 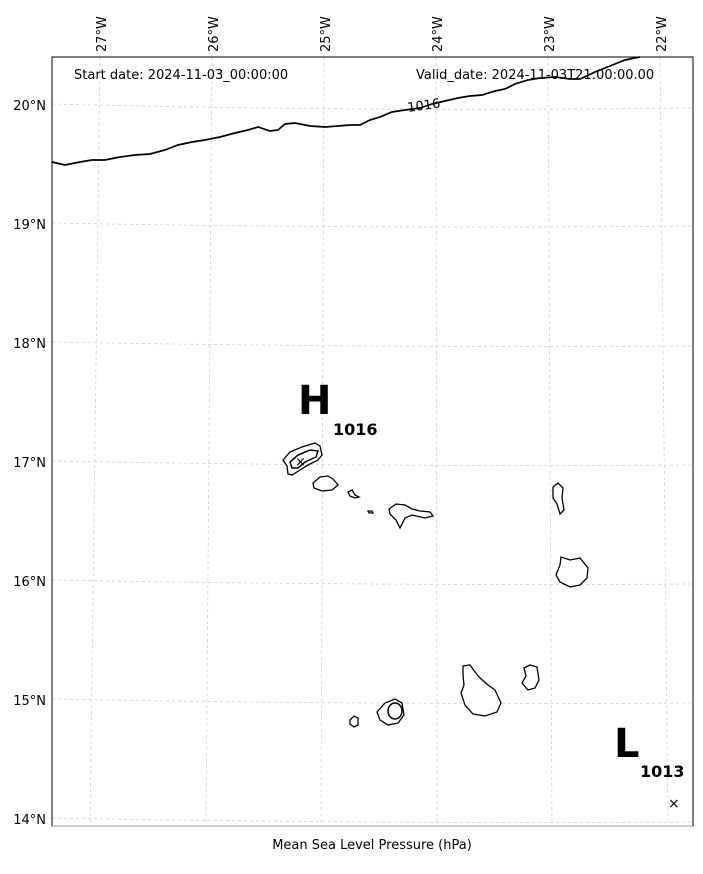 I want to click on lat-tick-20n: 20°N, so click(x=29, y=106).